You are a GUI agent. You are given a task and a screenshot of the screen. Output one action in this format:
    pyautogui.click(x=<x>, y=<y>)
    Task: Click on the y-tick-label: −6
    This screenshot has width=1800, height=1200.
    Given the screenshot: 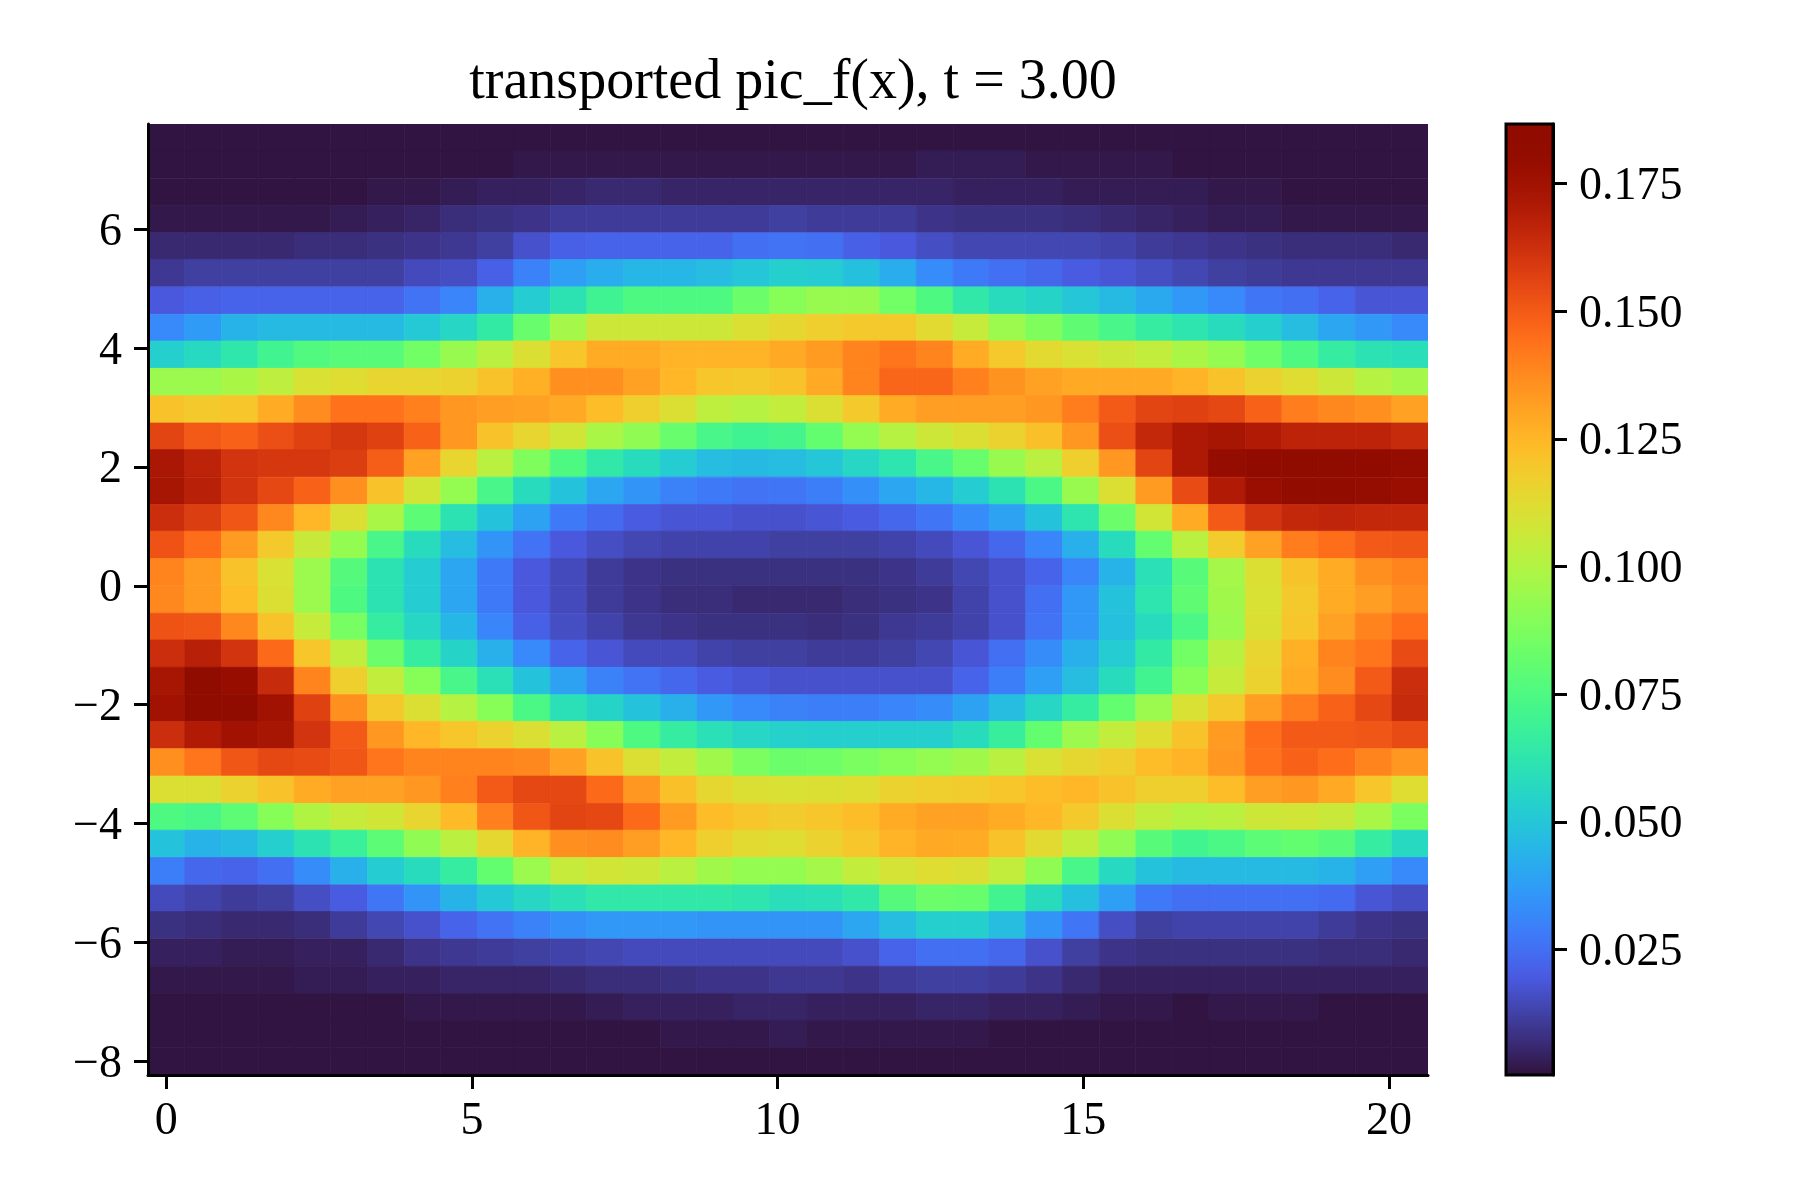 What is the action you would take?
    pyautogui.click(x=97, y=942)
    